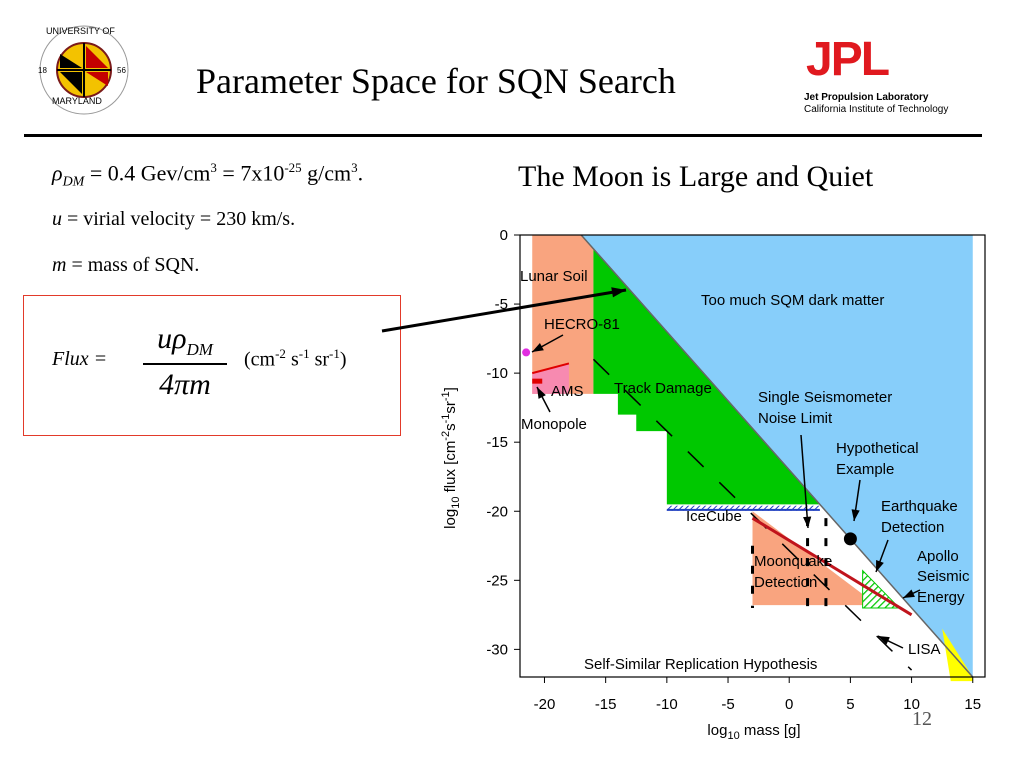 The image size is (1024, 768). Describe the element at coordinates (972, 704) in the screenshot. I see `x-tick-label: 15` at that location.